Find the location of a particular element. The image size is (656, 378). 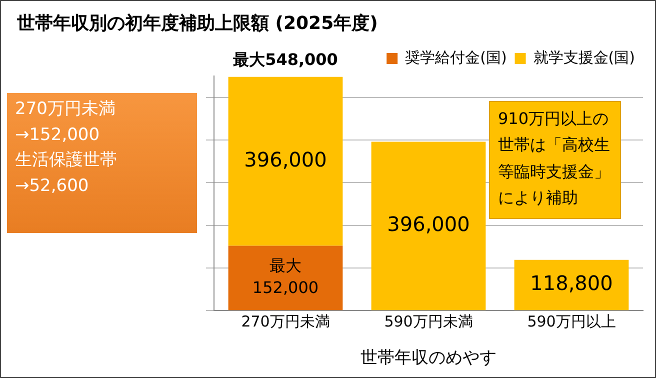

data-label: 最大 152,000 is located at coordinates (285, 277).